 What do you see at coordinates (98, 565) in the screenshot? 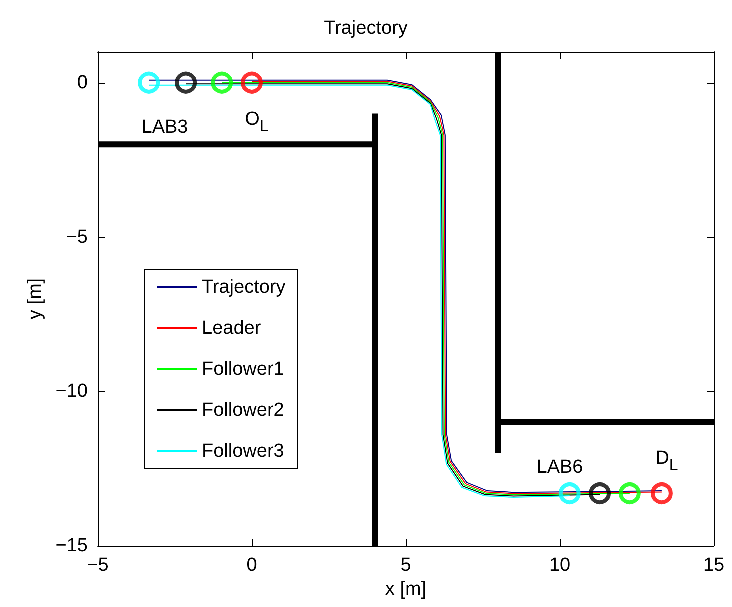
I see `x-tick-label: −5` at bounding box center [98, 565].